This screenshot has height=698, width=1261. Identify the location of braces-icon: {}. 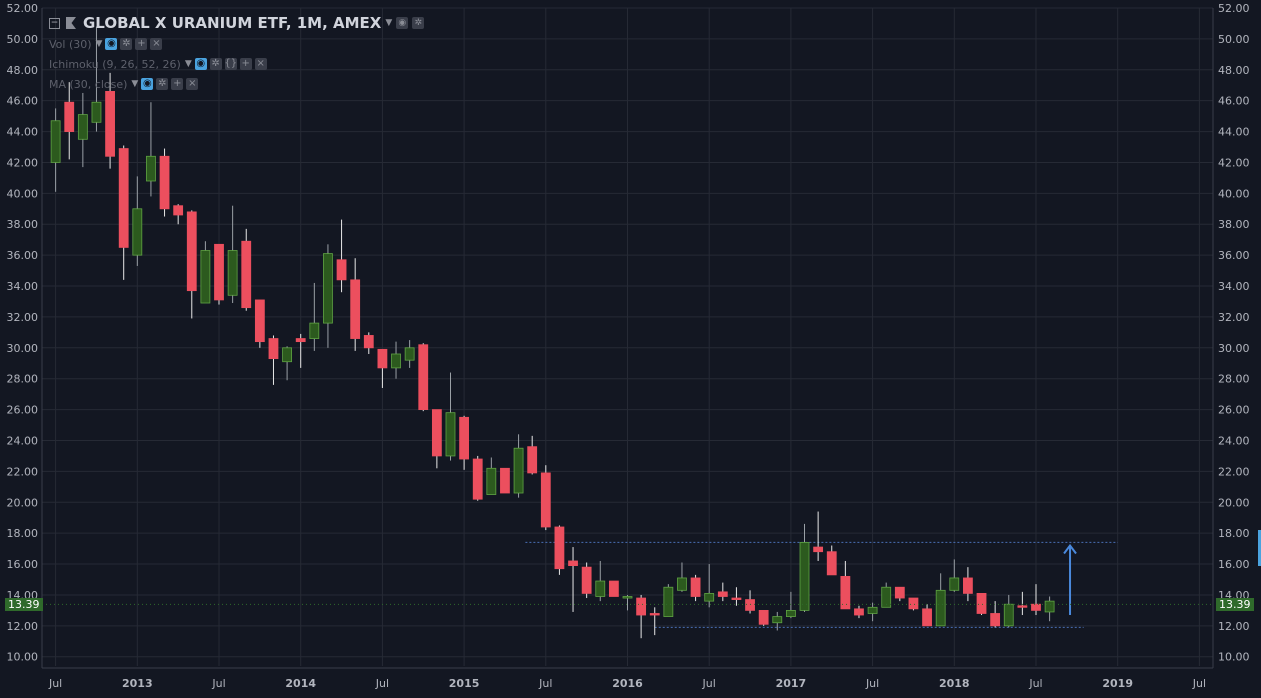
(231, 64).